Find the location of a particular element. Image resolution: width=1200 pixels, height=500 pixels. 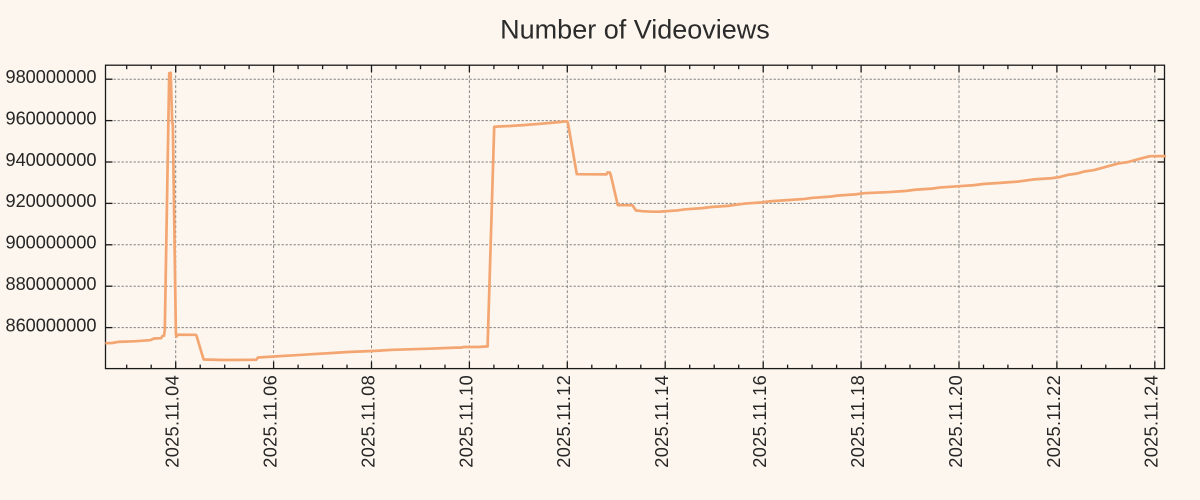

svg-text: 2025.11.18 is located at coordinates (858, 421).